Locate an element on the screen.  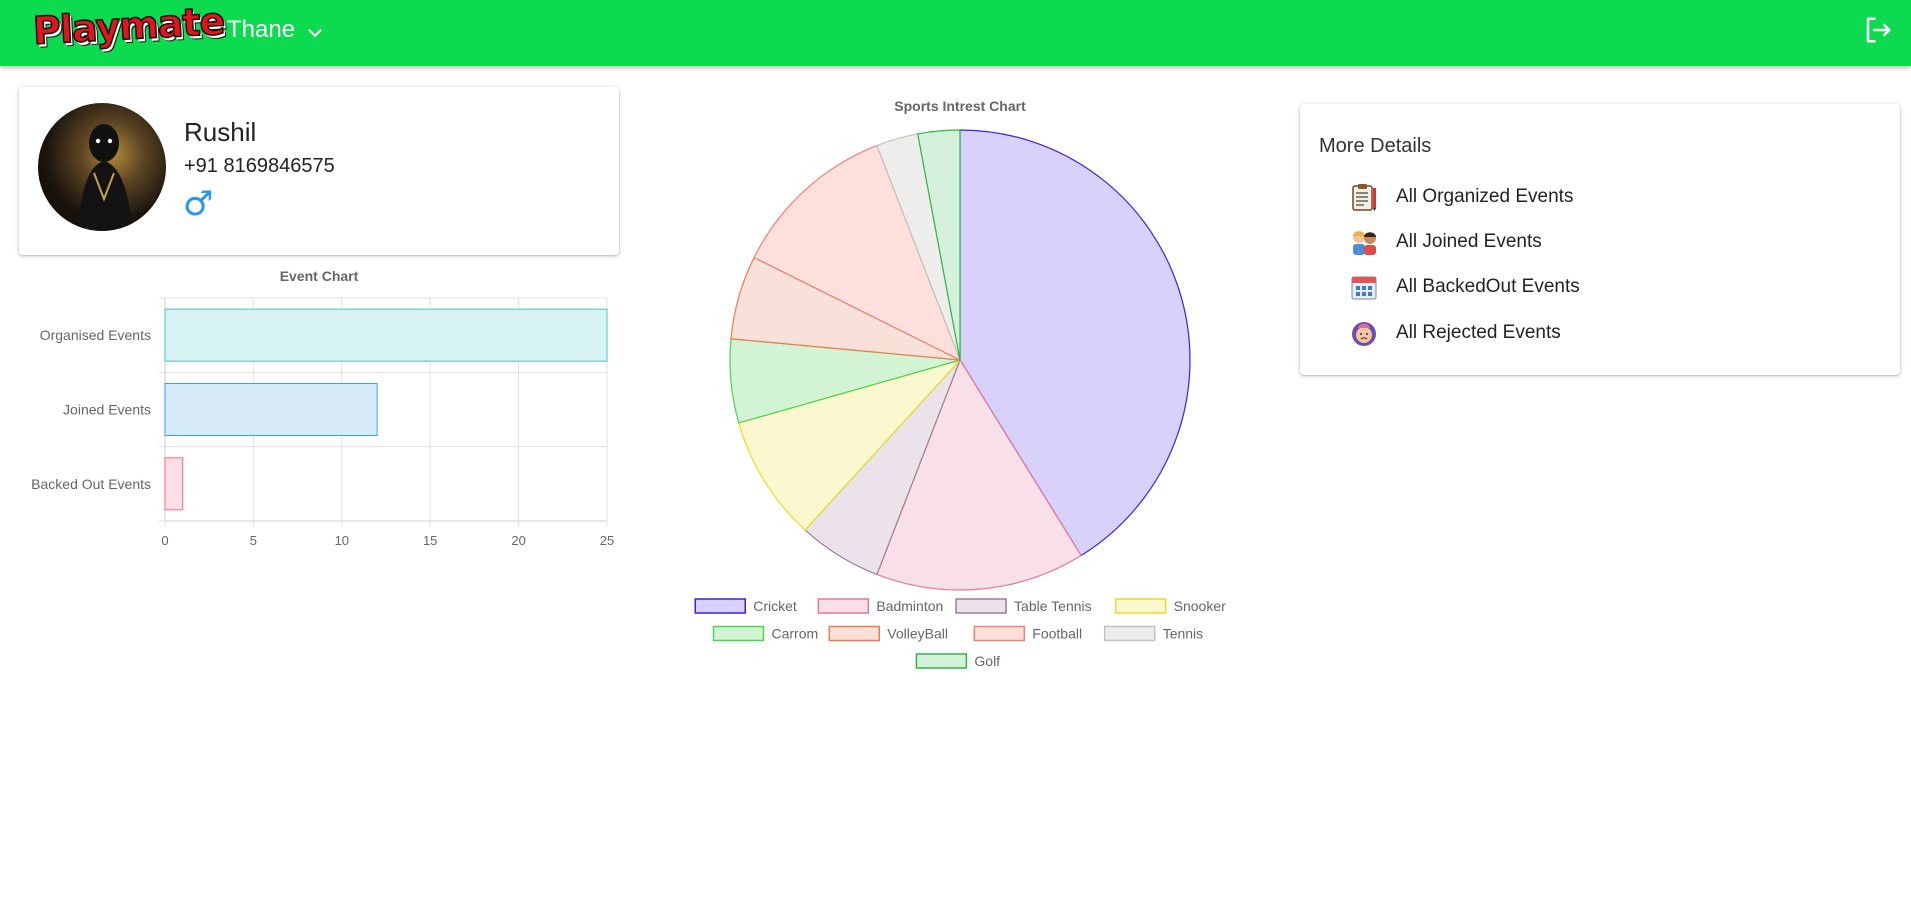
event-chart-x-ticks: 0 5 10 15 20 25 is located at coordinates (387, 540).